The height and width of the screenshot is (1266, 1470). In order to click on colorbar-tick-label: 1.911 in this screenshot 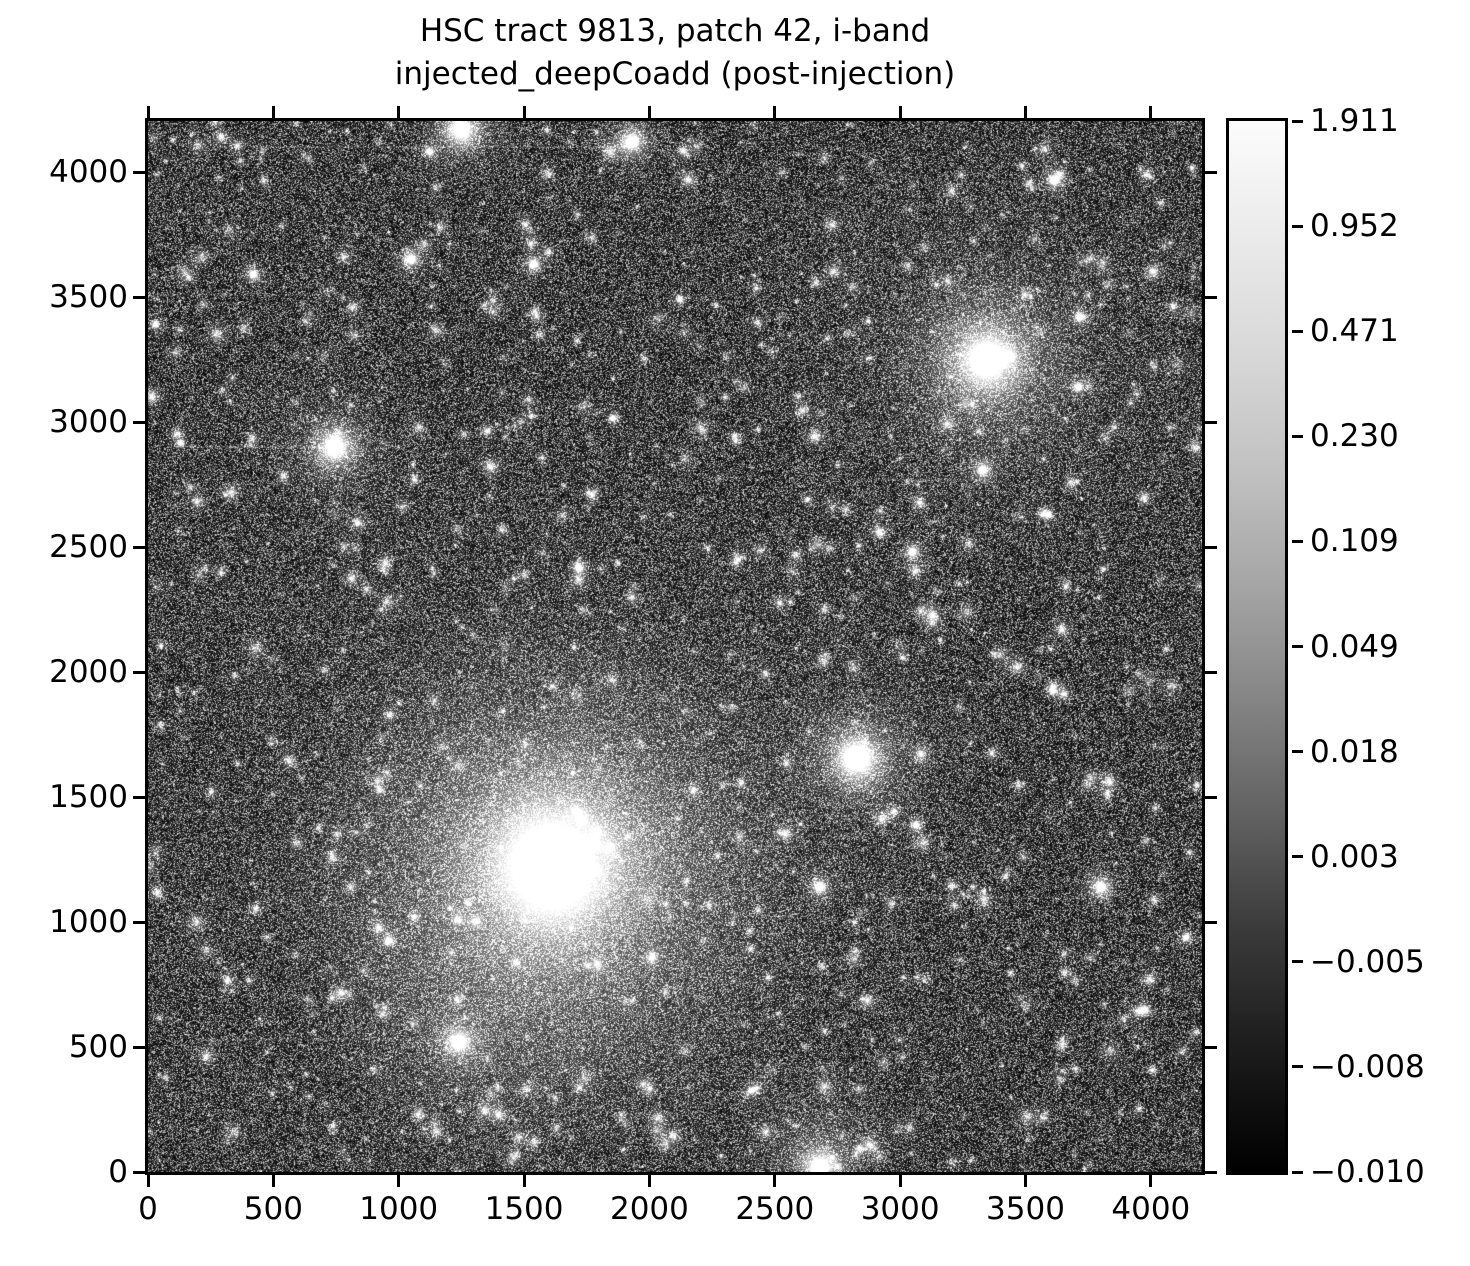, I will do `click(1354, 121)`.